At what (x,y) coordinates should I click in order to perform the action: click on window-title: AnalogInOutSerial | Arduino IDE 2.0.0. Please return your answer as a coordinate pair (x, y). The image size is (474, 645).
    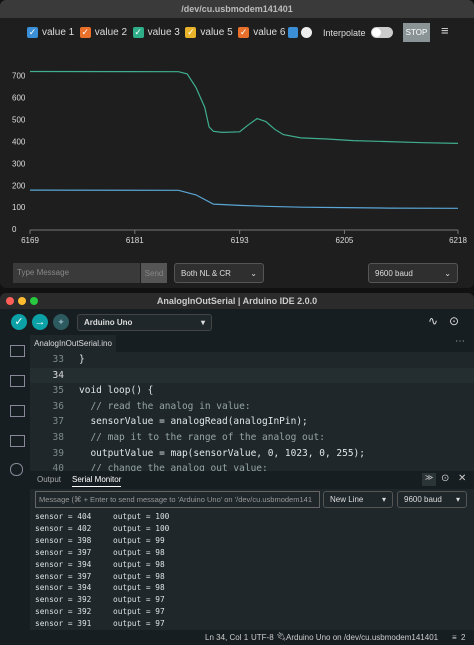
    Looking at the image, I should click on (237, 301).